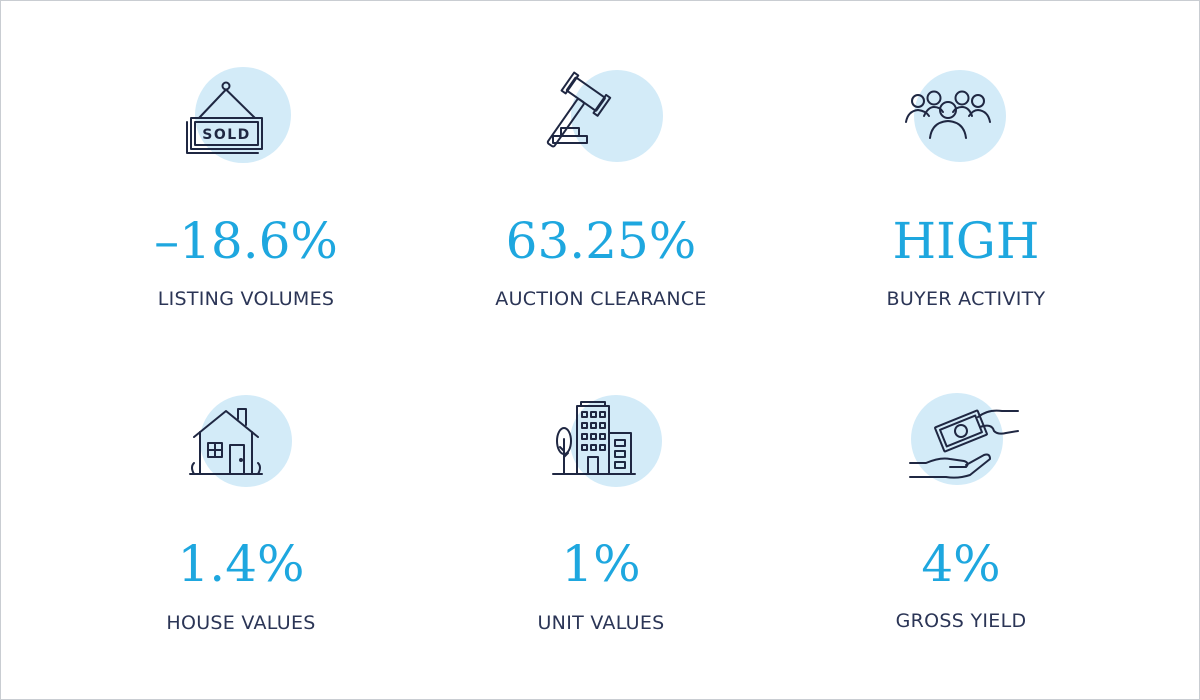  I want to click on stat-value: 1.4%, so click(241, 564).